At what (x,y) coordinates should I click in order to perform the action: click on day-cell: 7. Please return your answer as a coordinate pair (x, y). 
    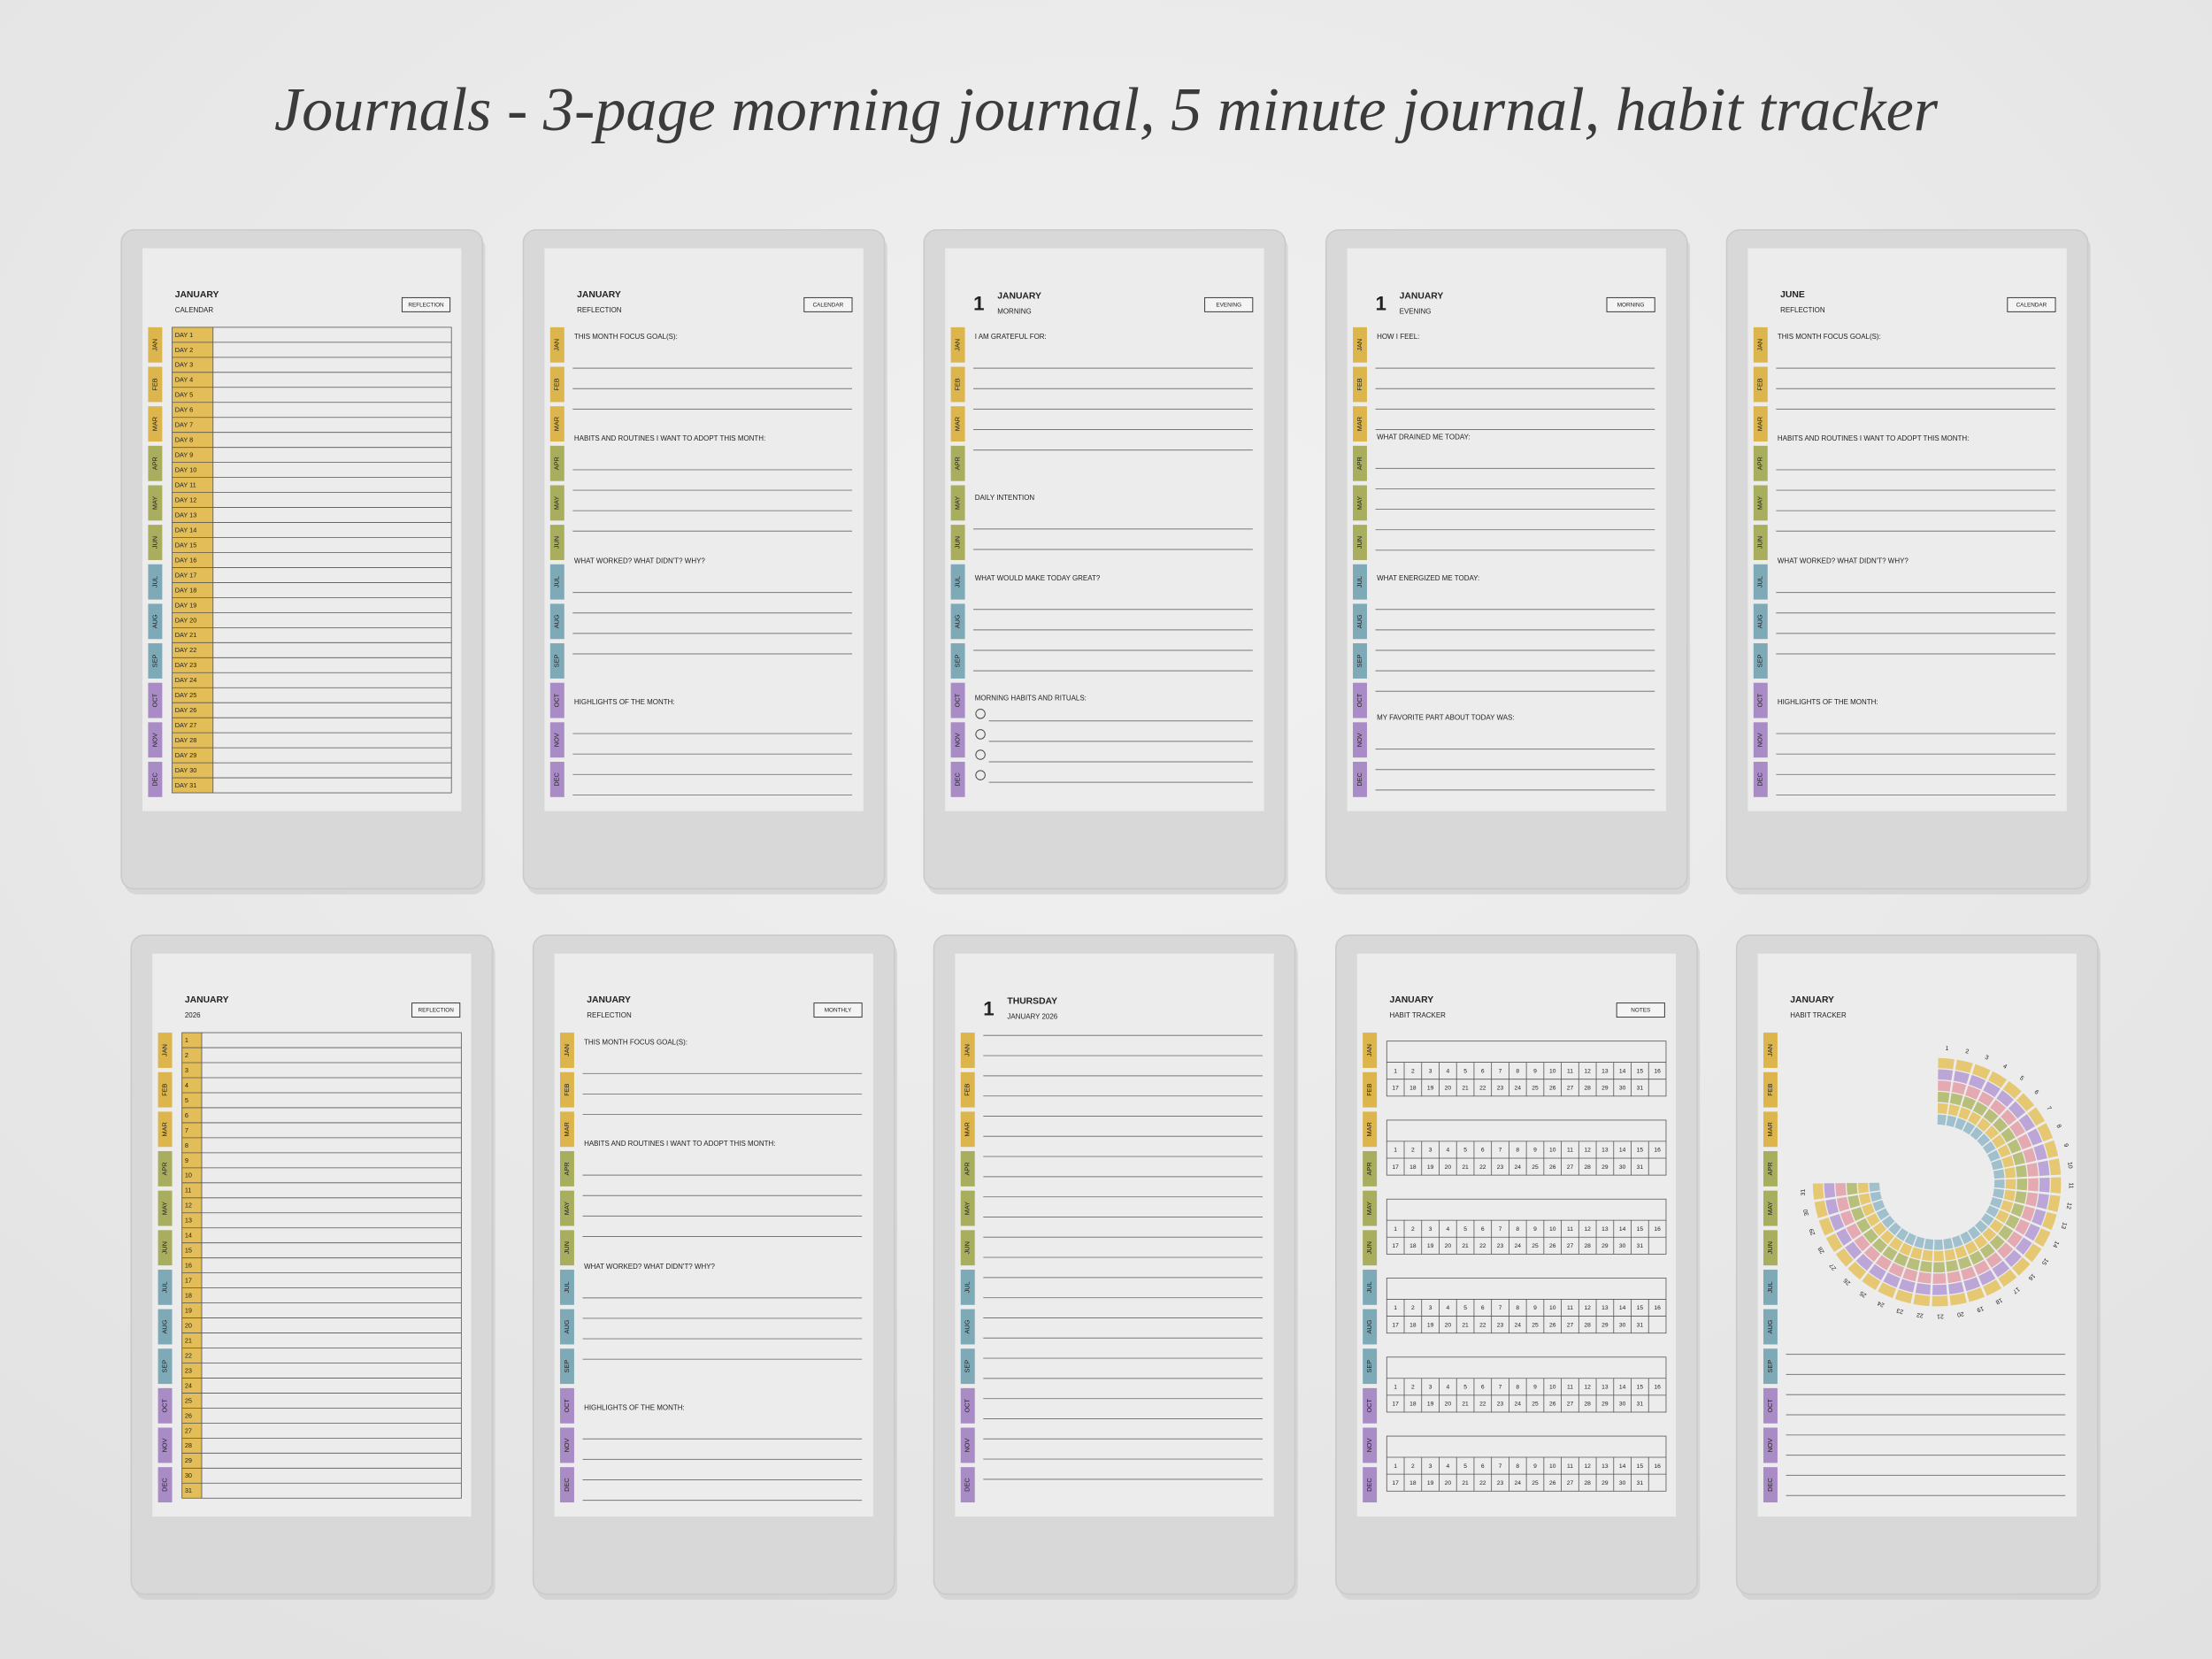
    Looking at the image, I should click on (1501, 1230).